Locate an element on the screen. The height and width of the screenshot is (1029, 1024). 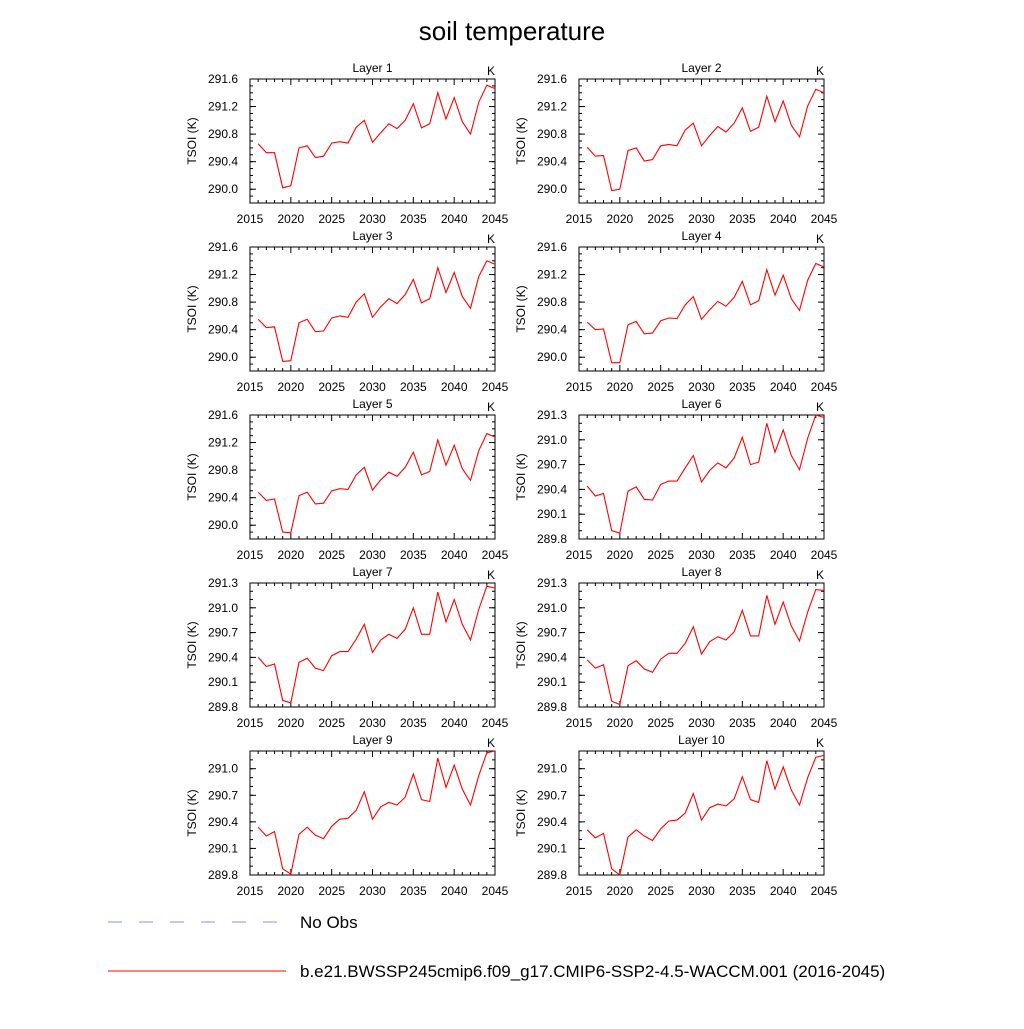
panel-title: Layer 3 is located at coordinates (372, 236).